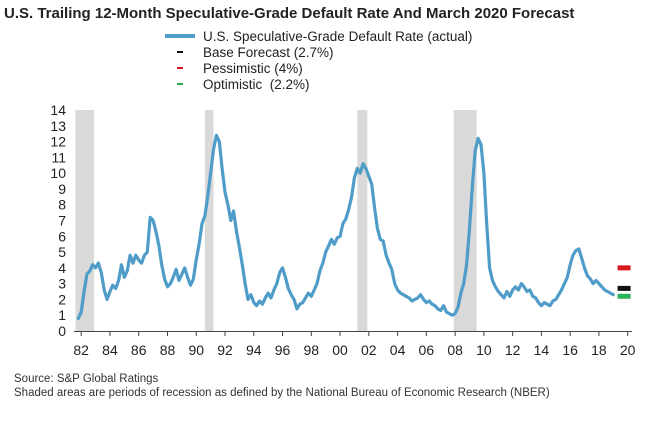 Image resolution: width=653 pixels, height=426 pixels. I want to click on legend-item-optimistic: Optimistic (2.2%), so click(318, 84).